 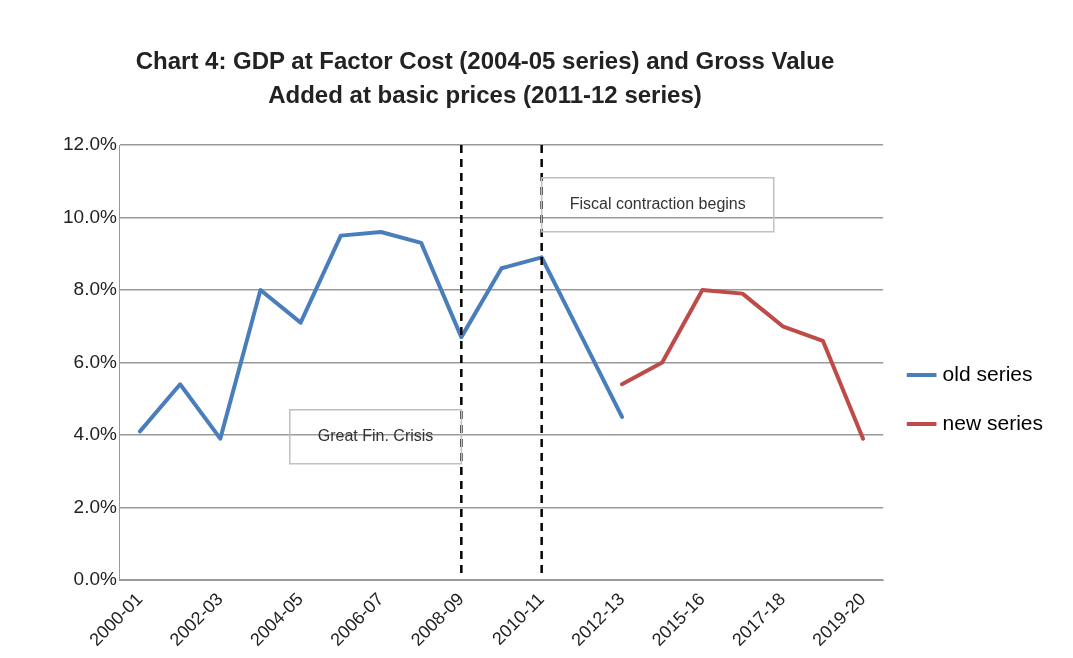 I want to click on ref-line-label: Great Fin. Crisis, so click(x=375, y=436).